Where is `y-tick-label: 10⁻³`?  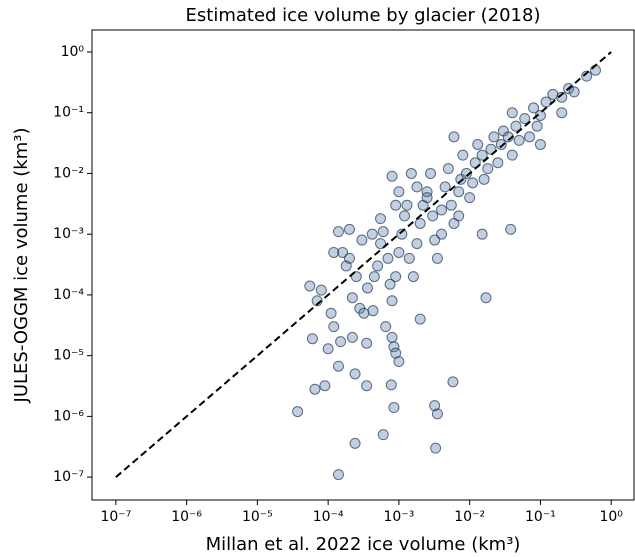
y-tick-label: 10⁻³ is located at coordinates (68, 234).